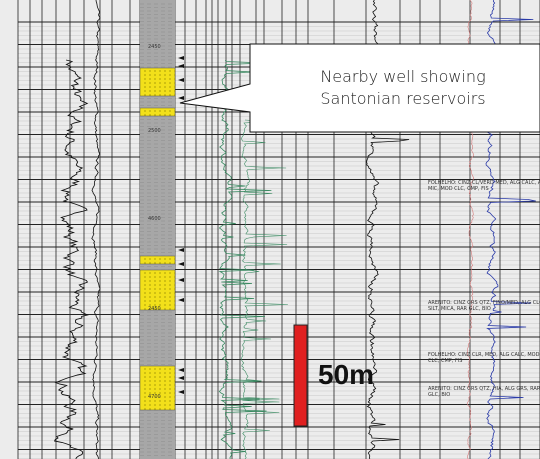 The image size is (540, 459). I want to click on resistivity-curve, so click(245, 259).